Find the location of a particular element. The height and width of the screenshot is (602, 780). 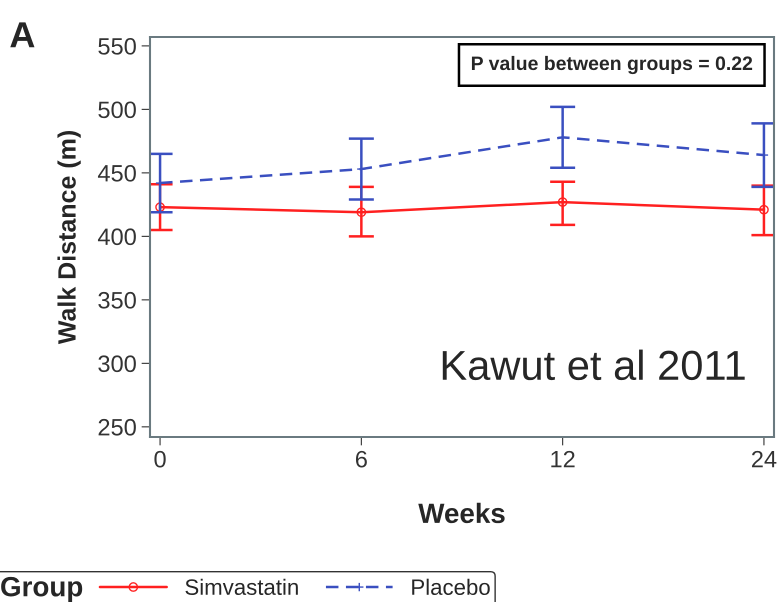

text: A is located at coordinates (22, 35).